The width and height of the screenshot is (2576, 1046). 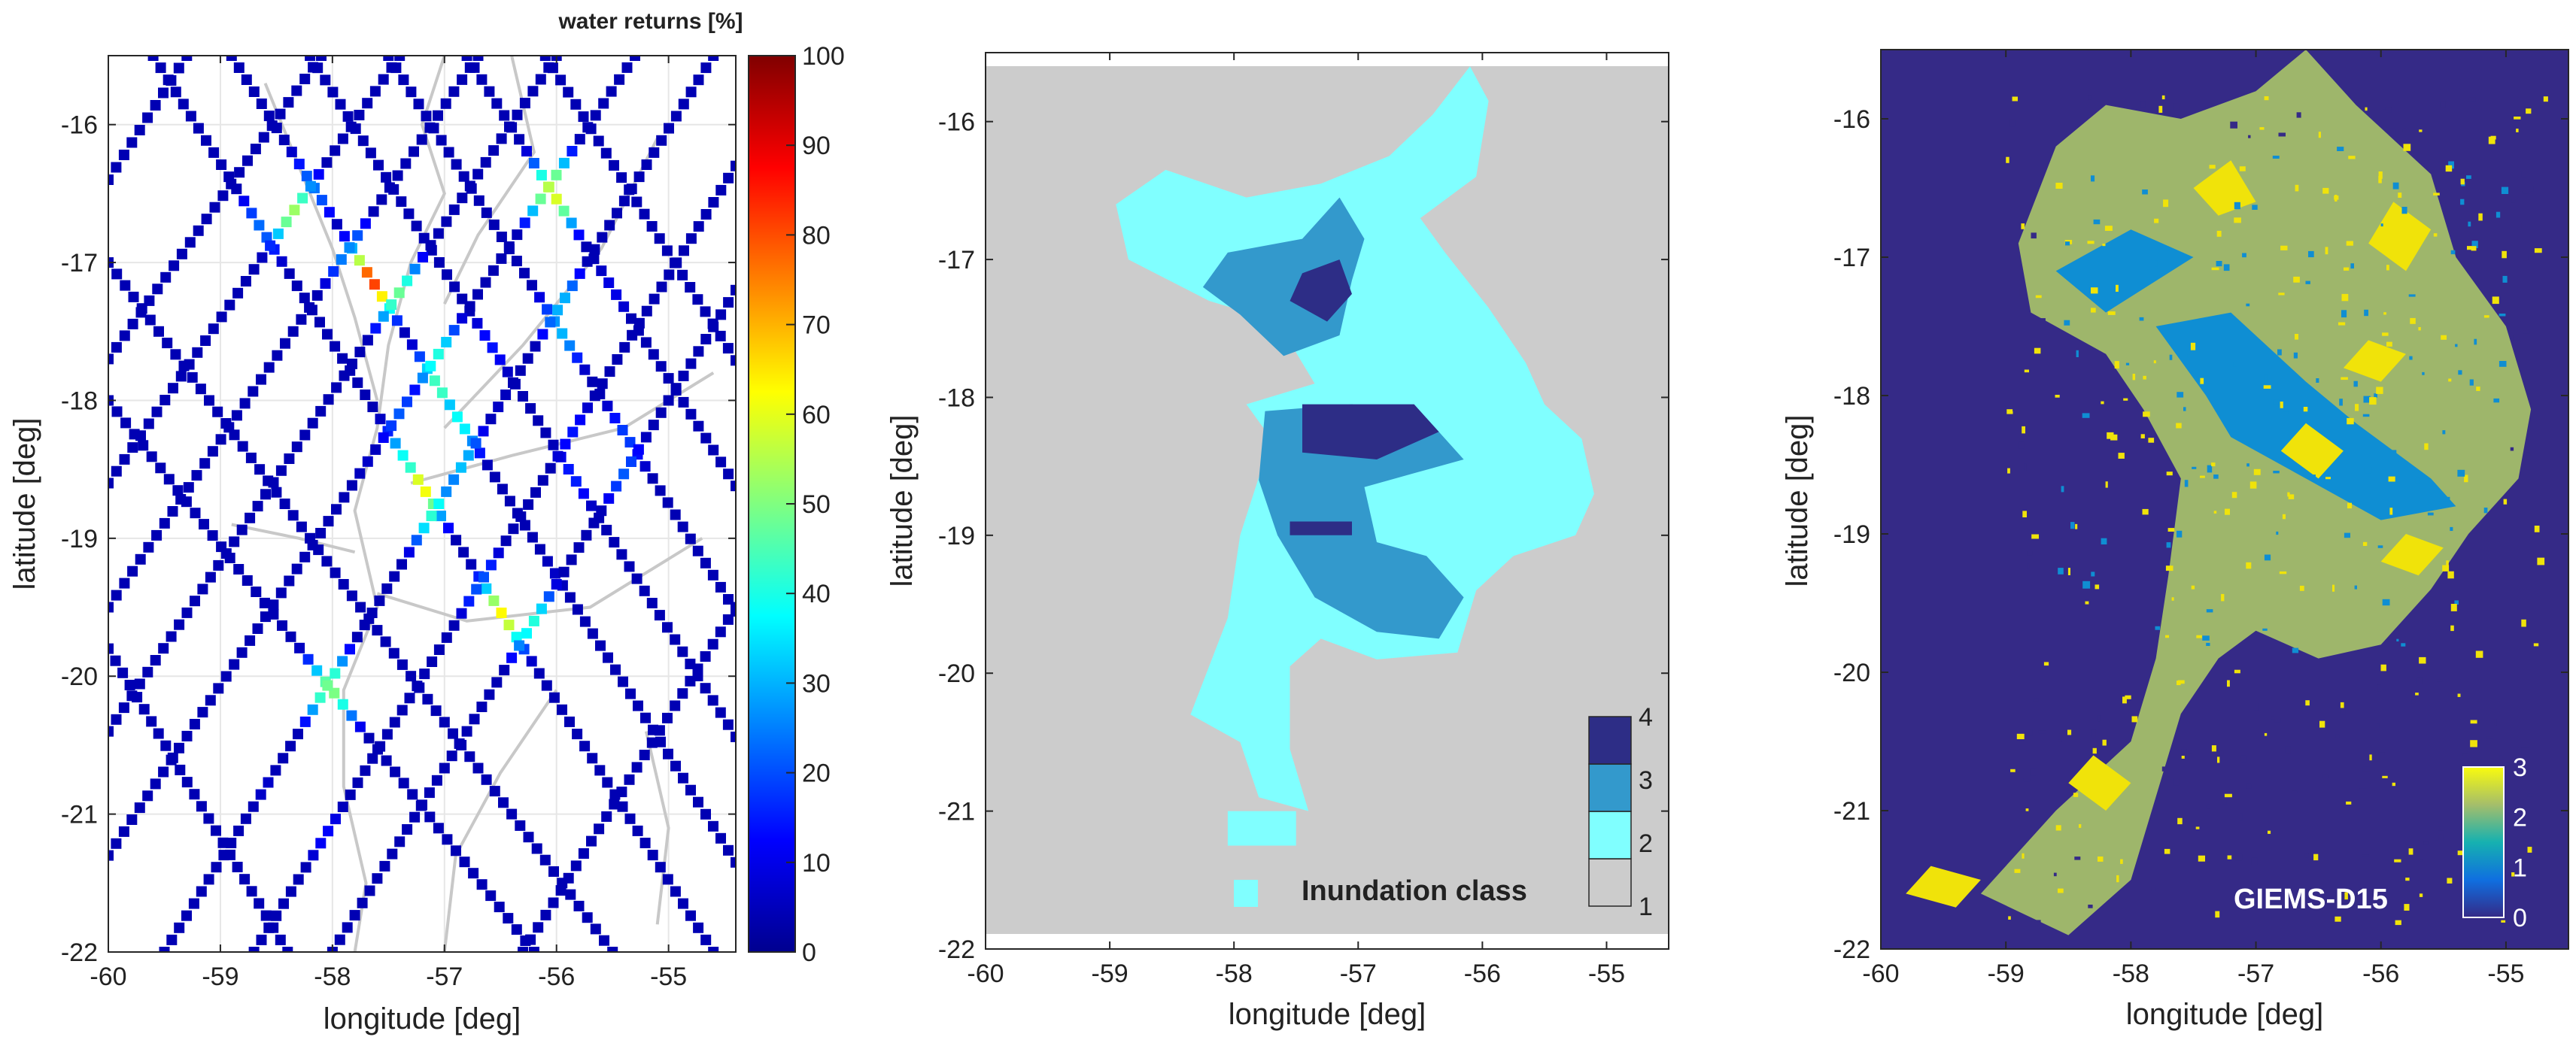 I want to click on y-tick-label: -17, so click(x=1851, y=258).